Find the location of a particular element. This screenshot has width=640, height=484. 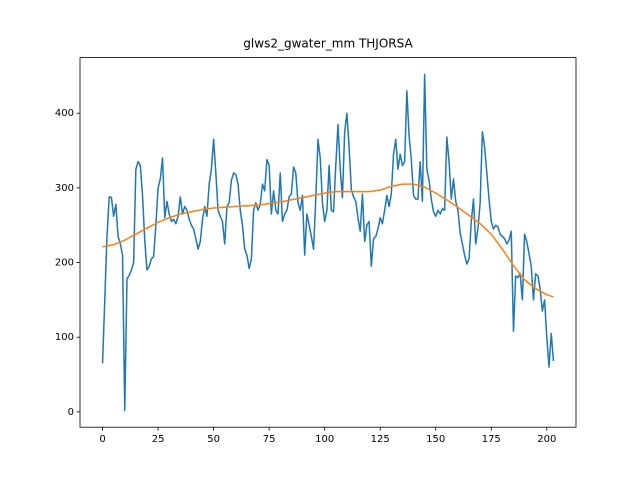

y-tick-label: 200 is located at coordinates (64, 263).